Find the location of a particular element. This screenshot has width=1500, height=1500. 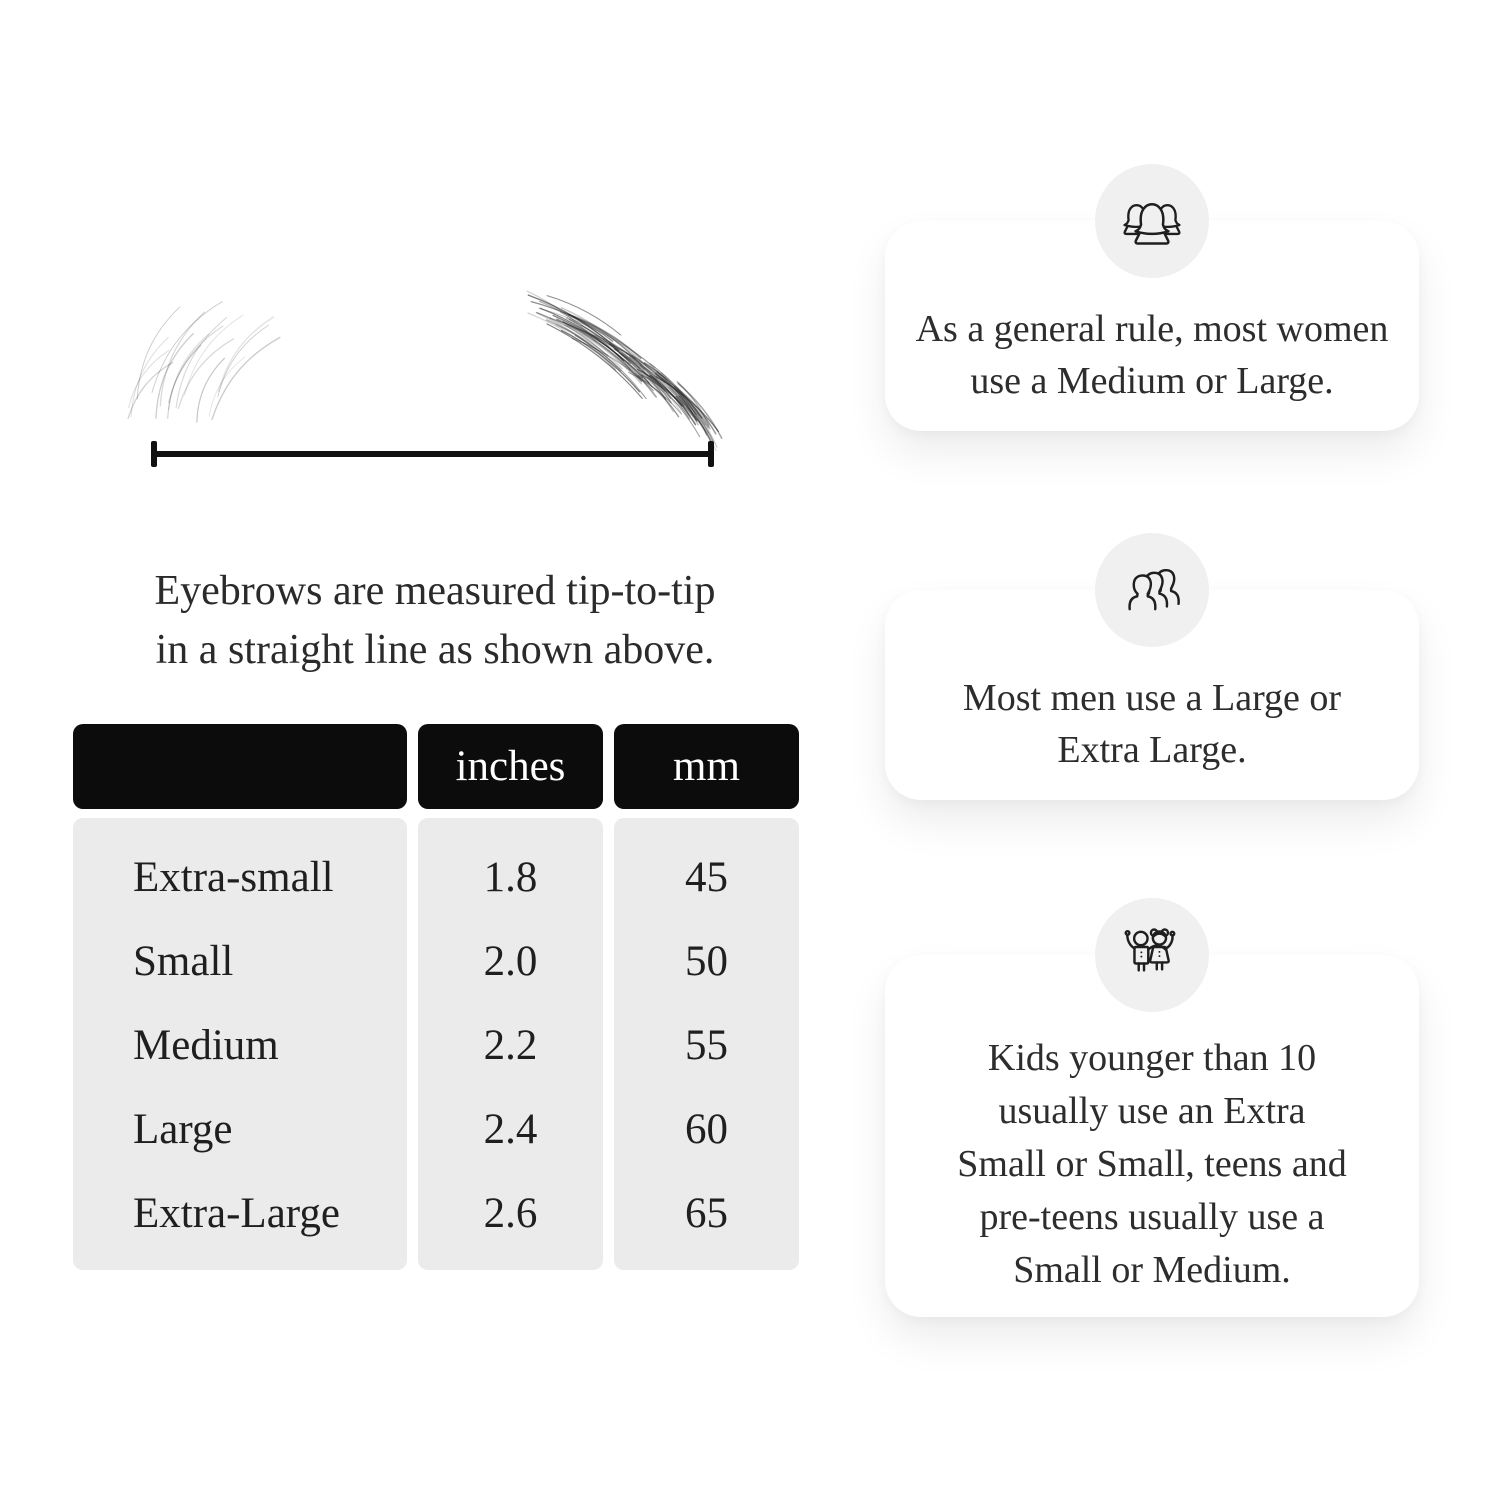

row-mm: 60 is located at coordinates (706, 1129).